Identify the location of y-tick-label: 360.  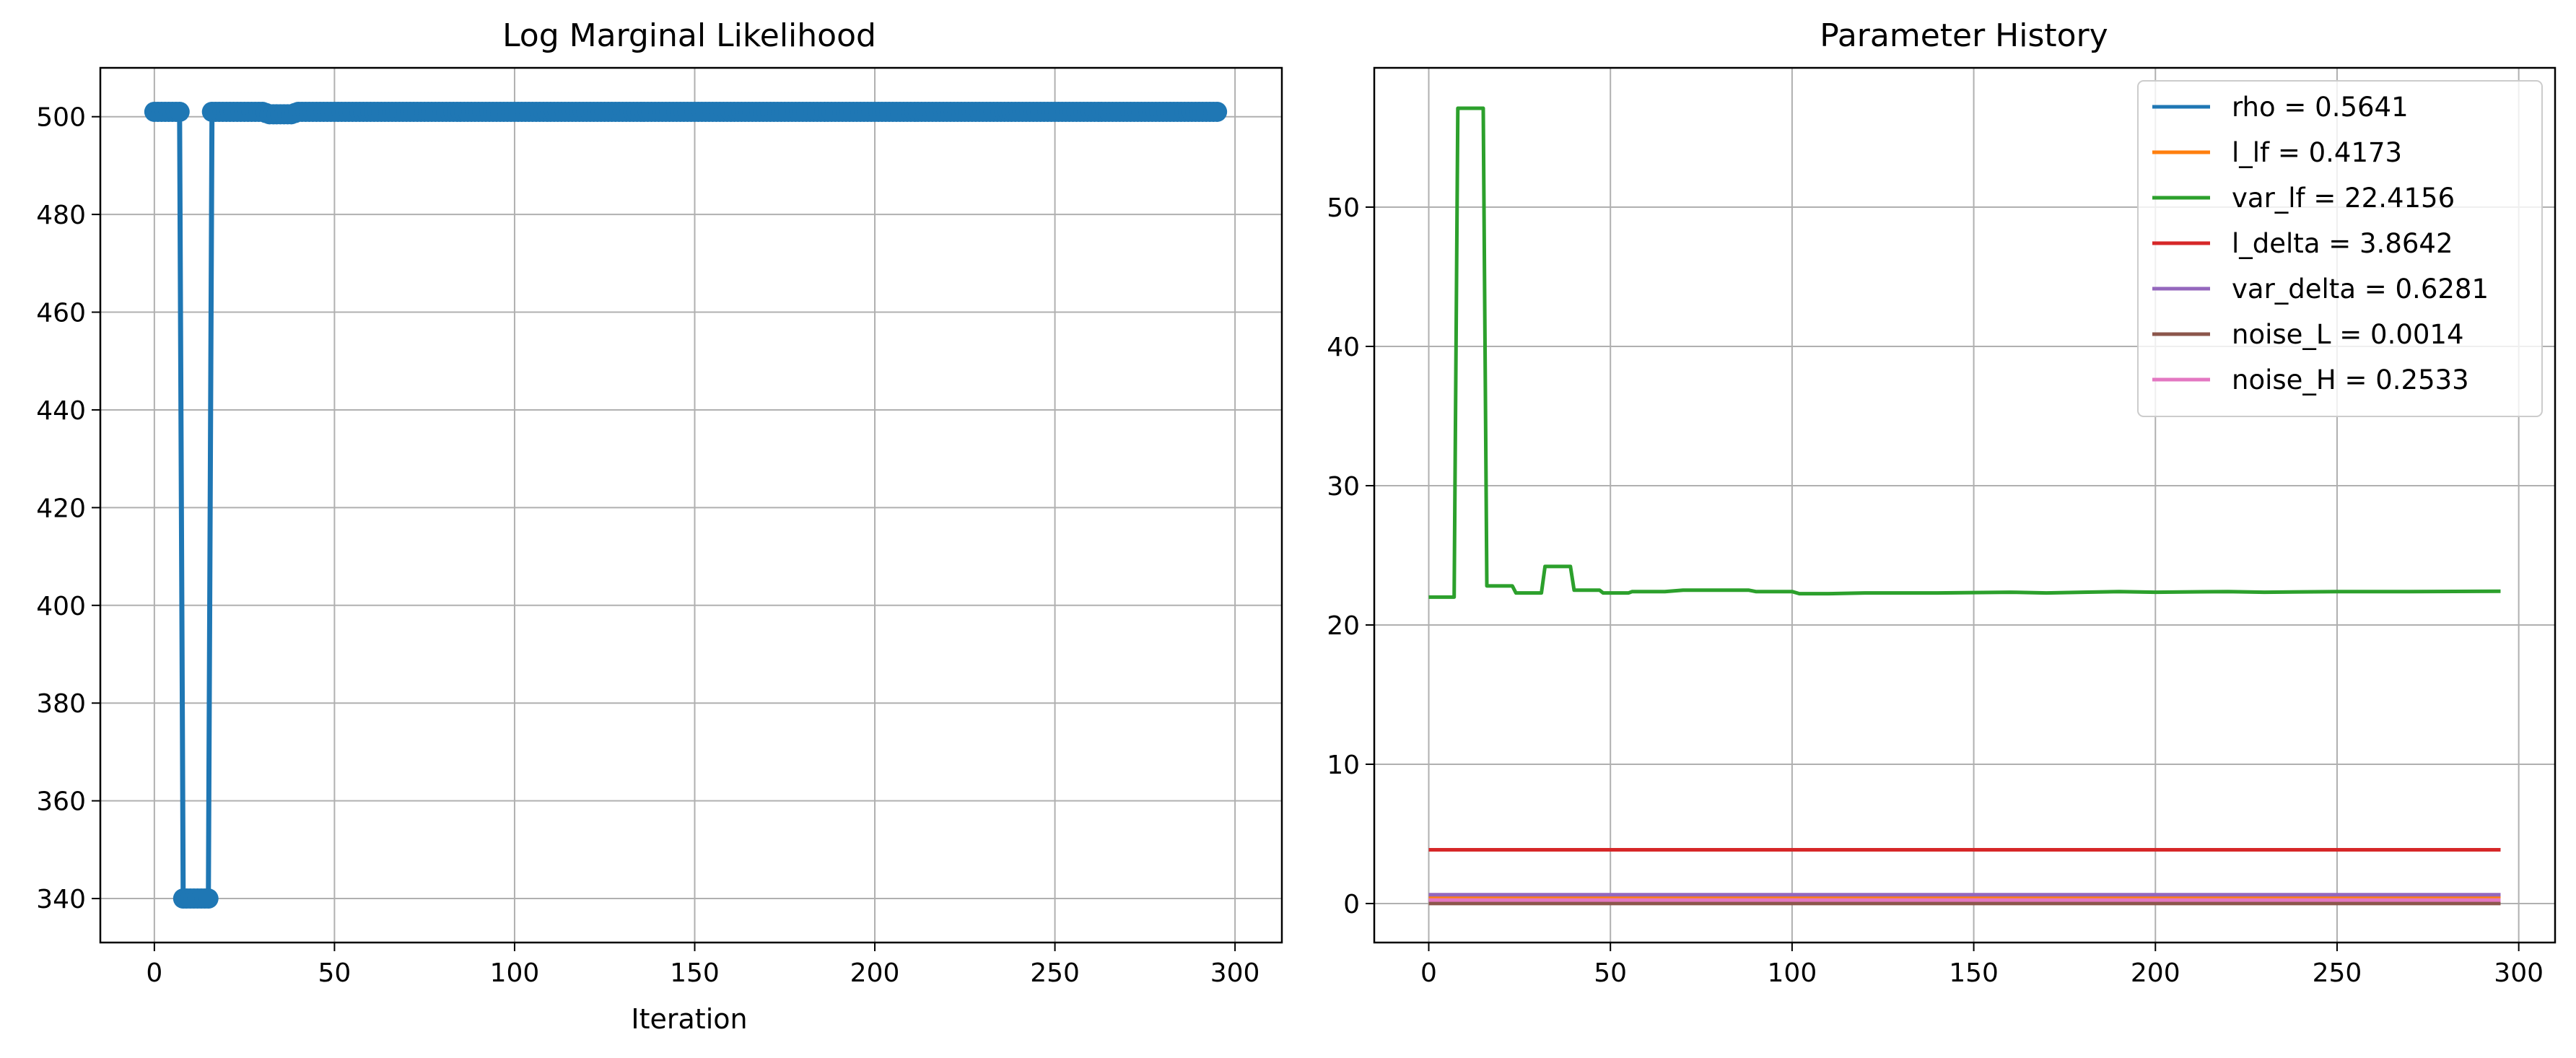
(61, 802).